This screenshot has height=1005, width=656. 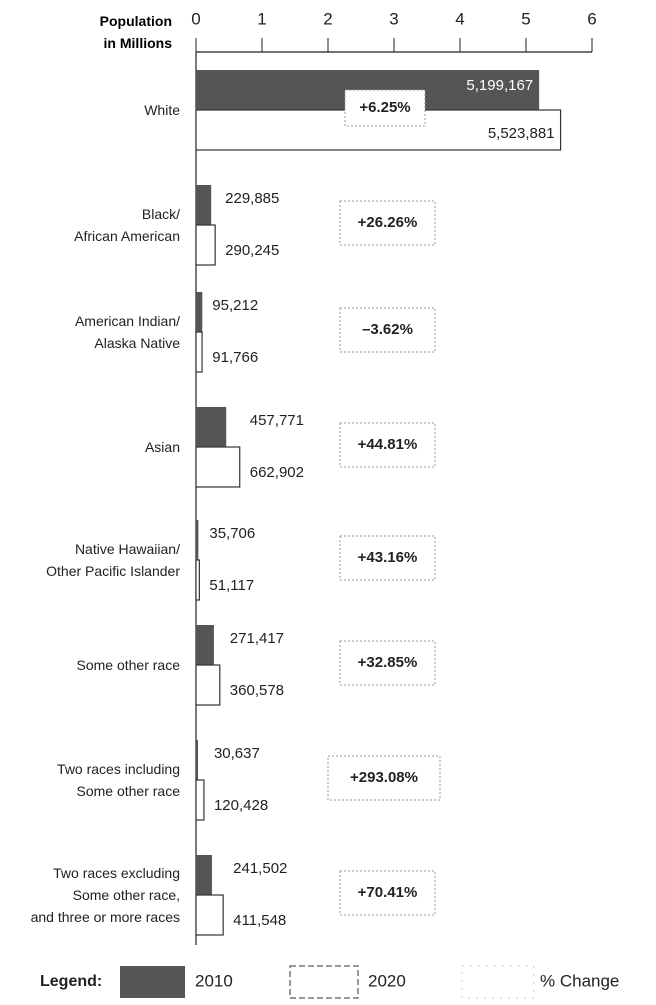 What do you see at coordinates (257, 690) in the screenshot?
I see `value-label: 360,578` at bounding box center [257, 690].